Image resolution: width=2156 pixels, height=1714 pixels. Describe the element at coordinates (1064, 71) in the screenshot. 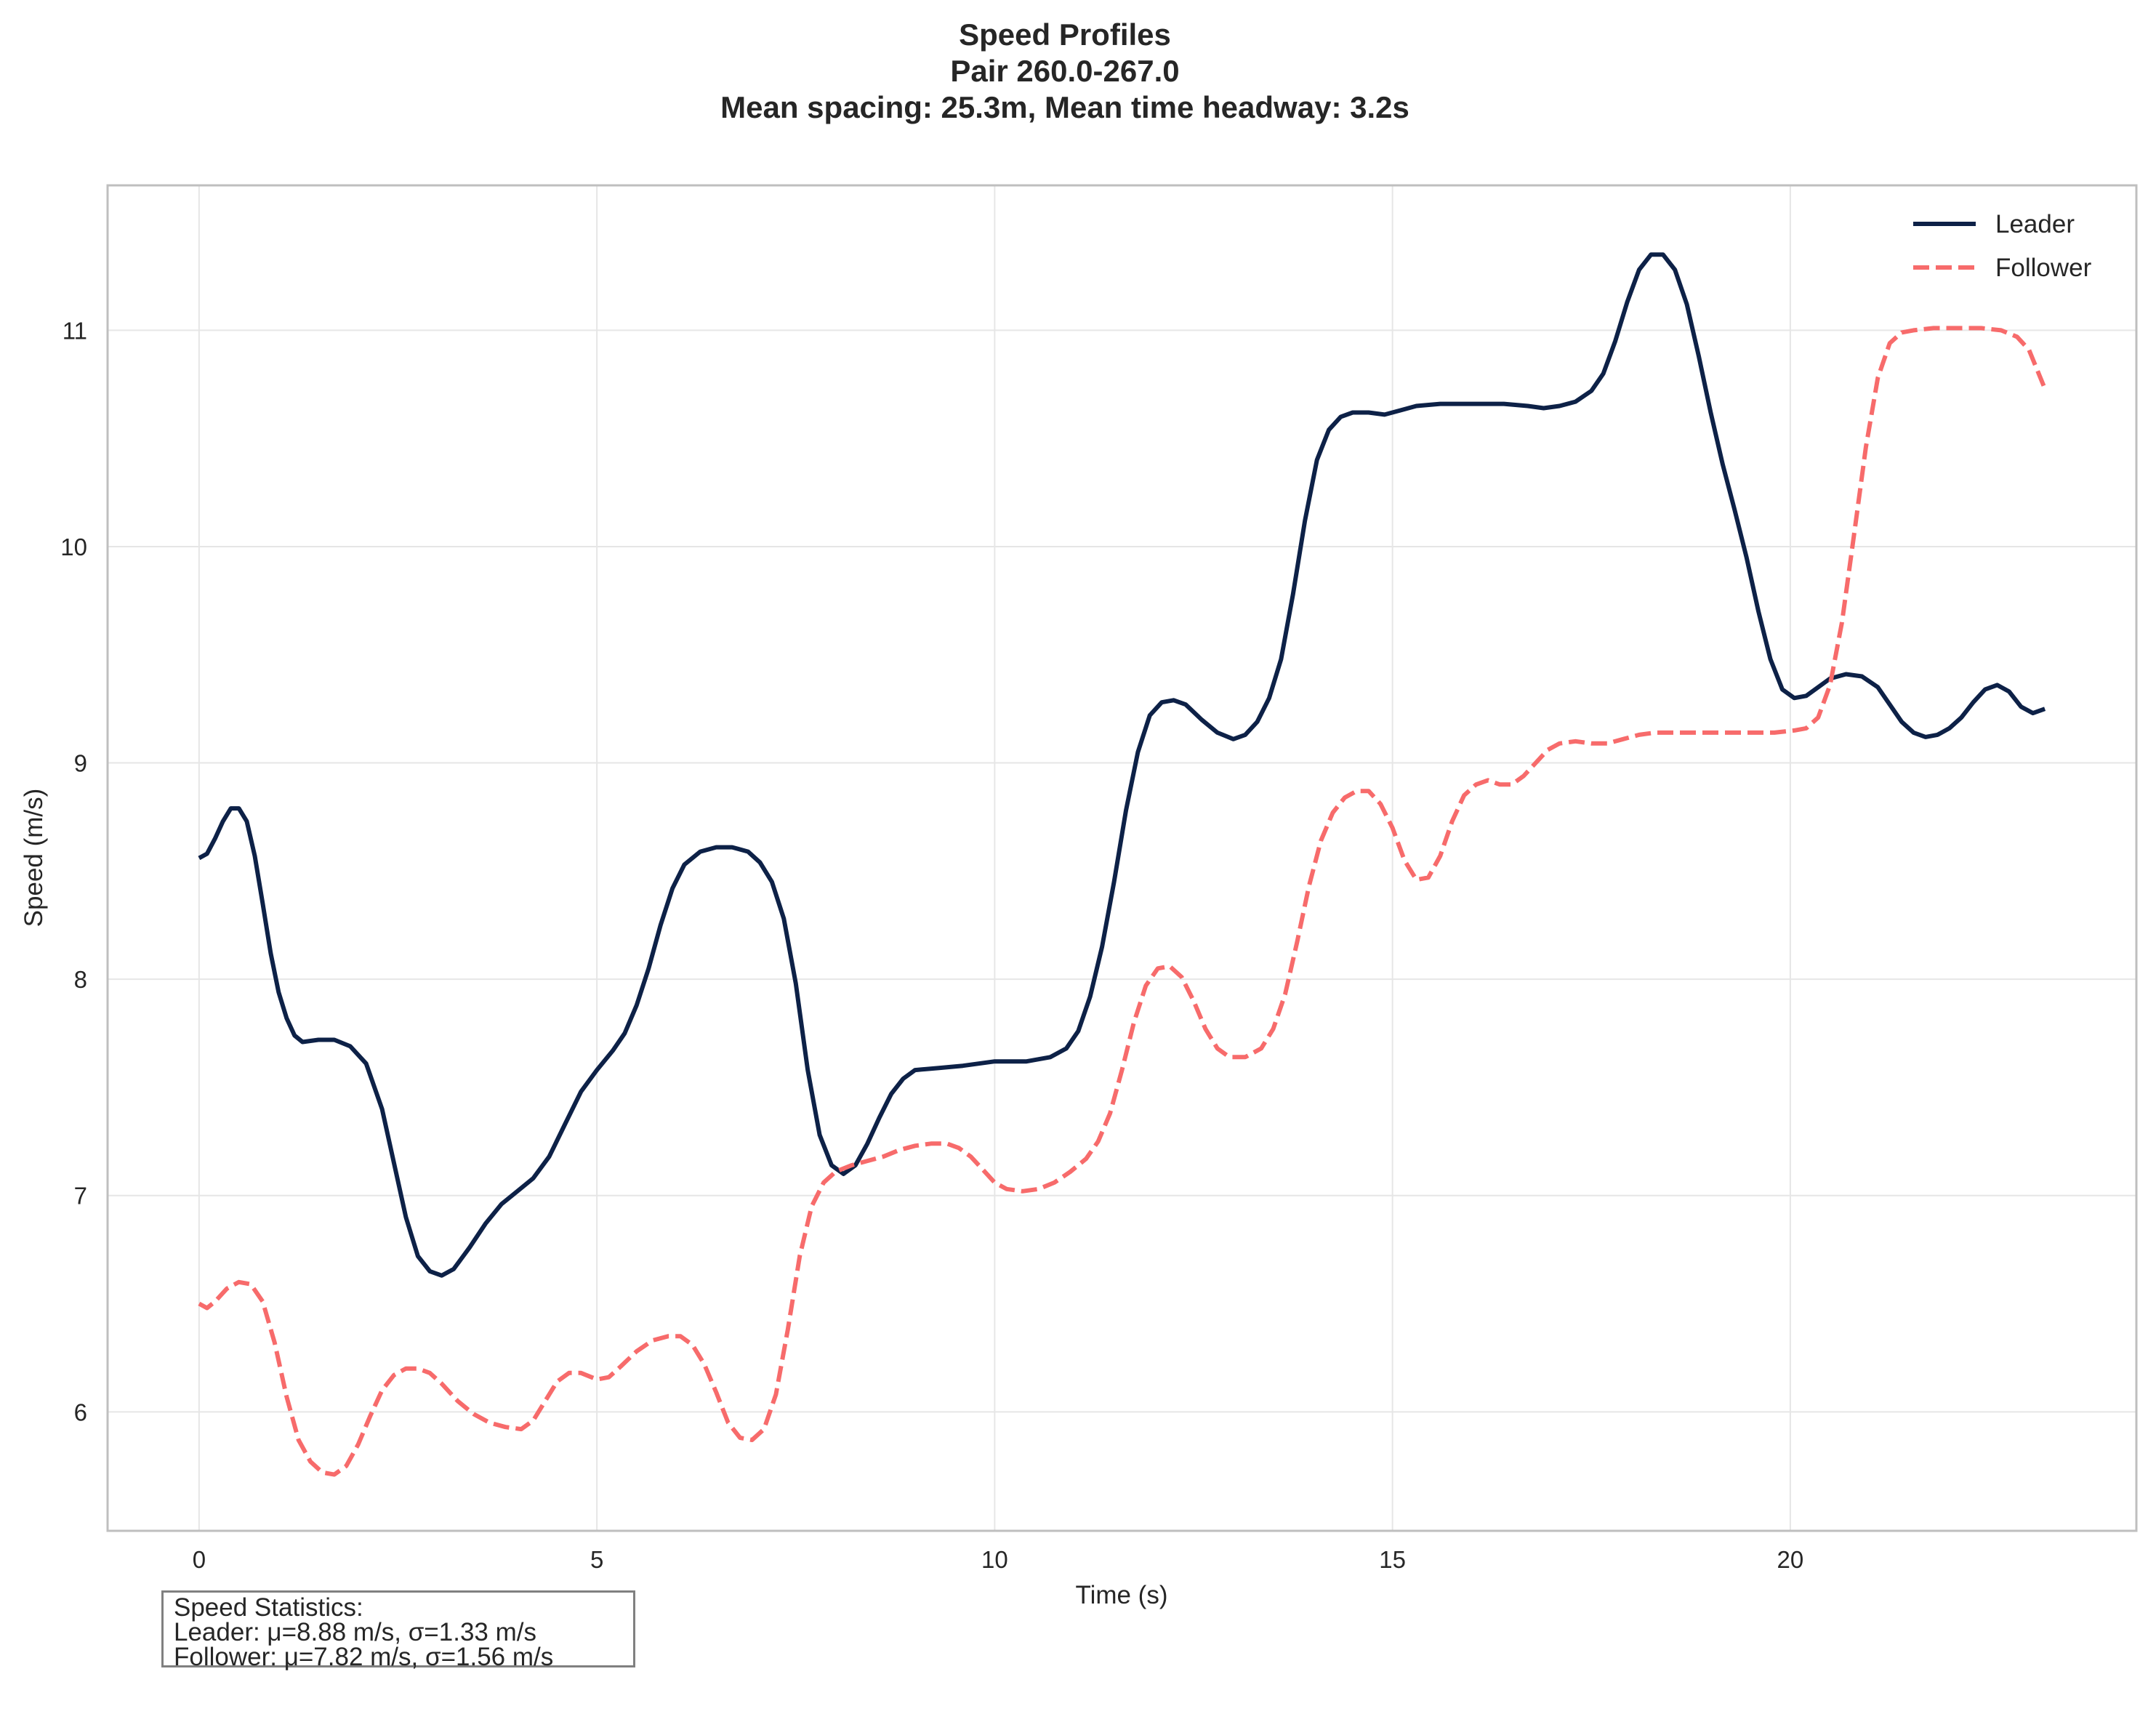

I see `chart-title-line-2: Pair 260.0-267.0` at that location.